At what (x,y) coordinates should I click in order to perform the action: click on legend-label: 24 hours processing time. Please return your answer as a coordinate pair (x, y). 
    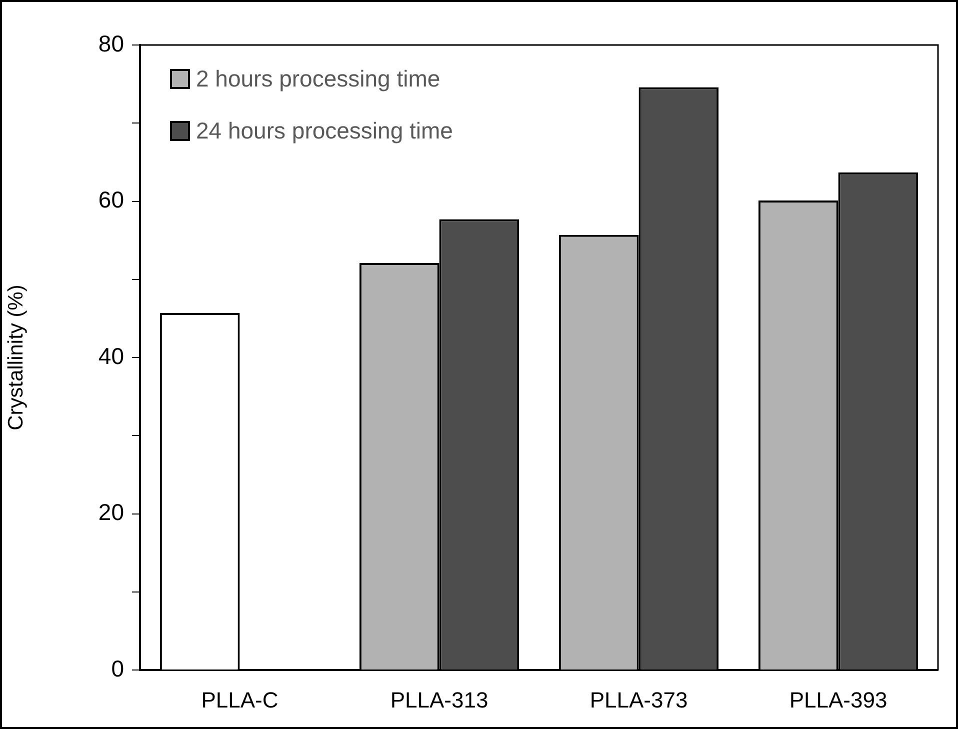
    Looking at the image, I should click on (324, 130).